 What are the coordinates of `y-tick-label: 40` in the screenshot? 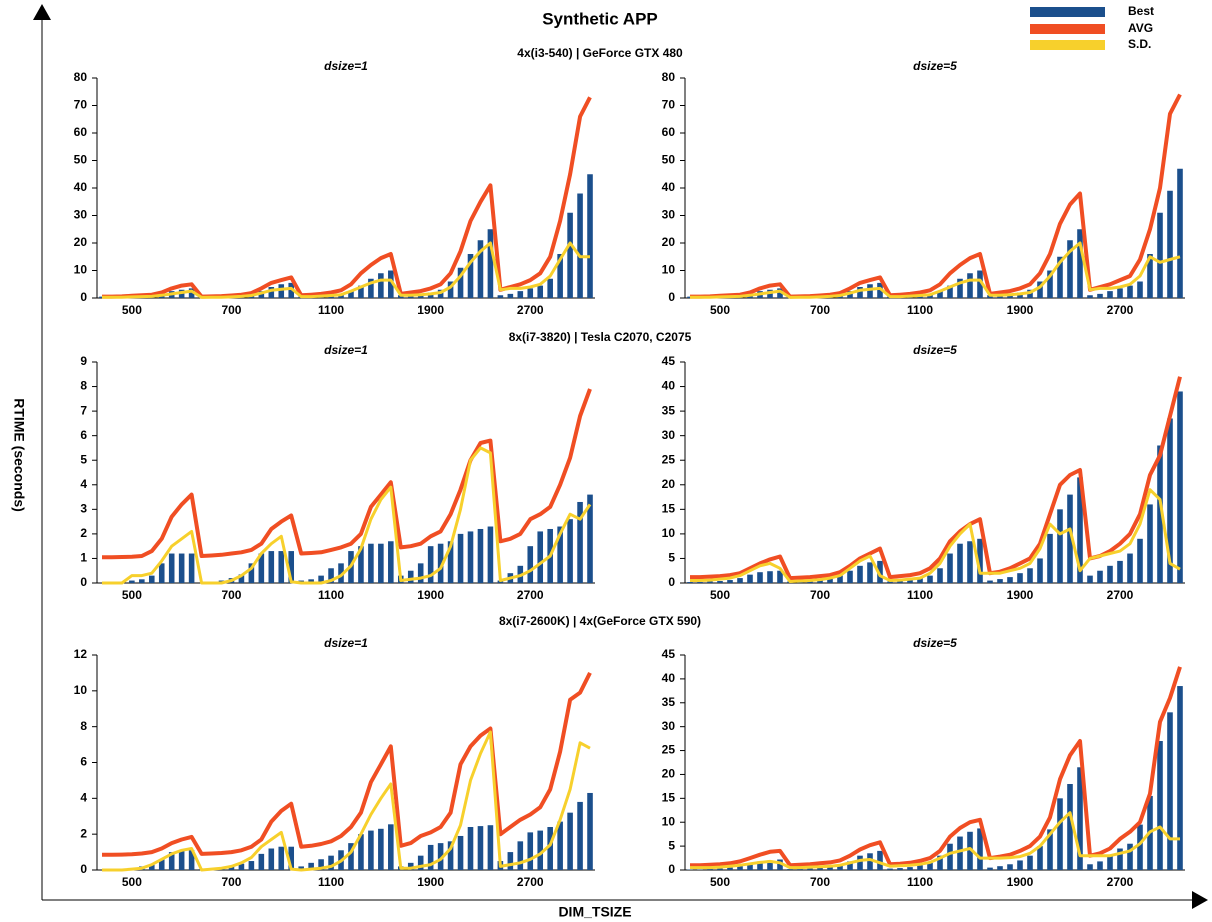 It's located at (669, 187).